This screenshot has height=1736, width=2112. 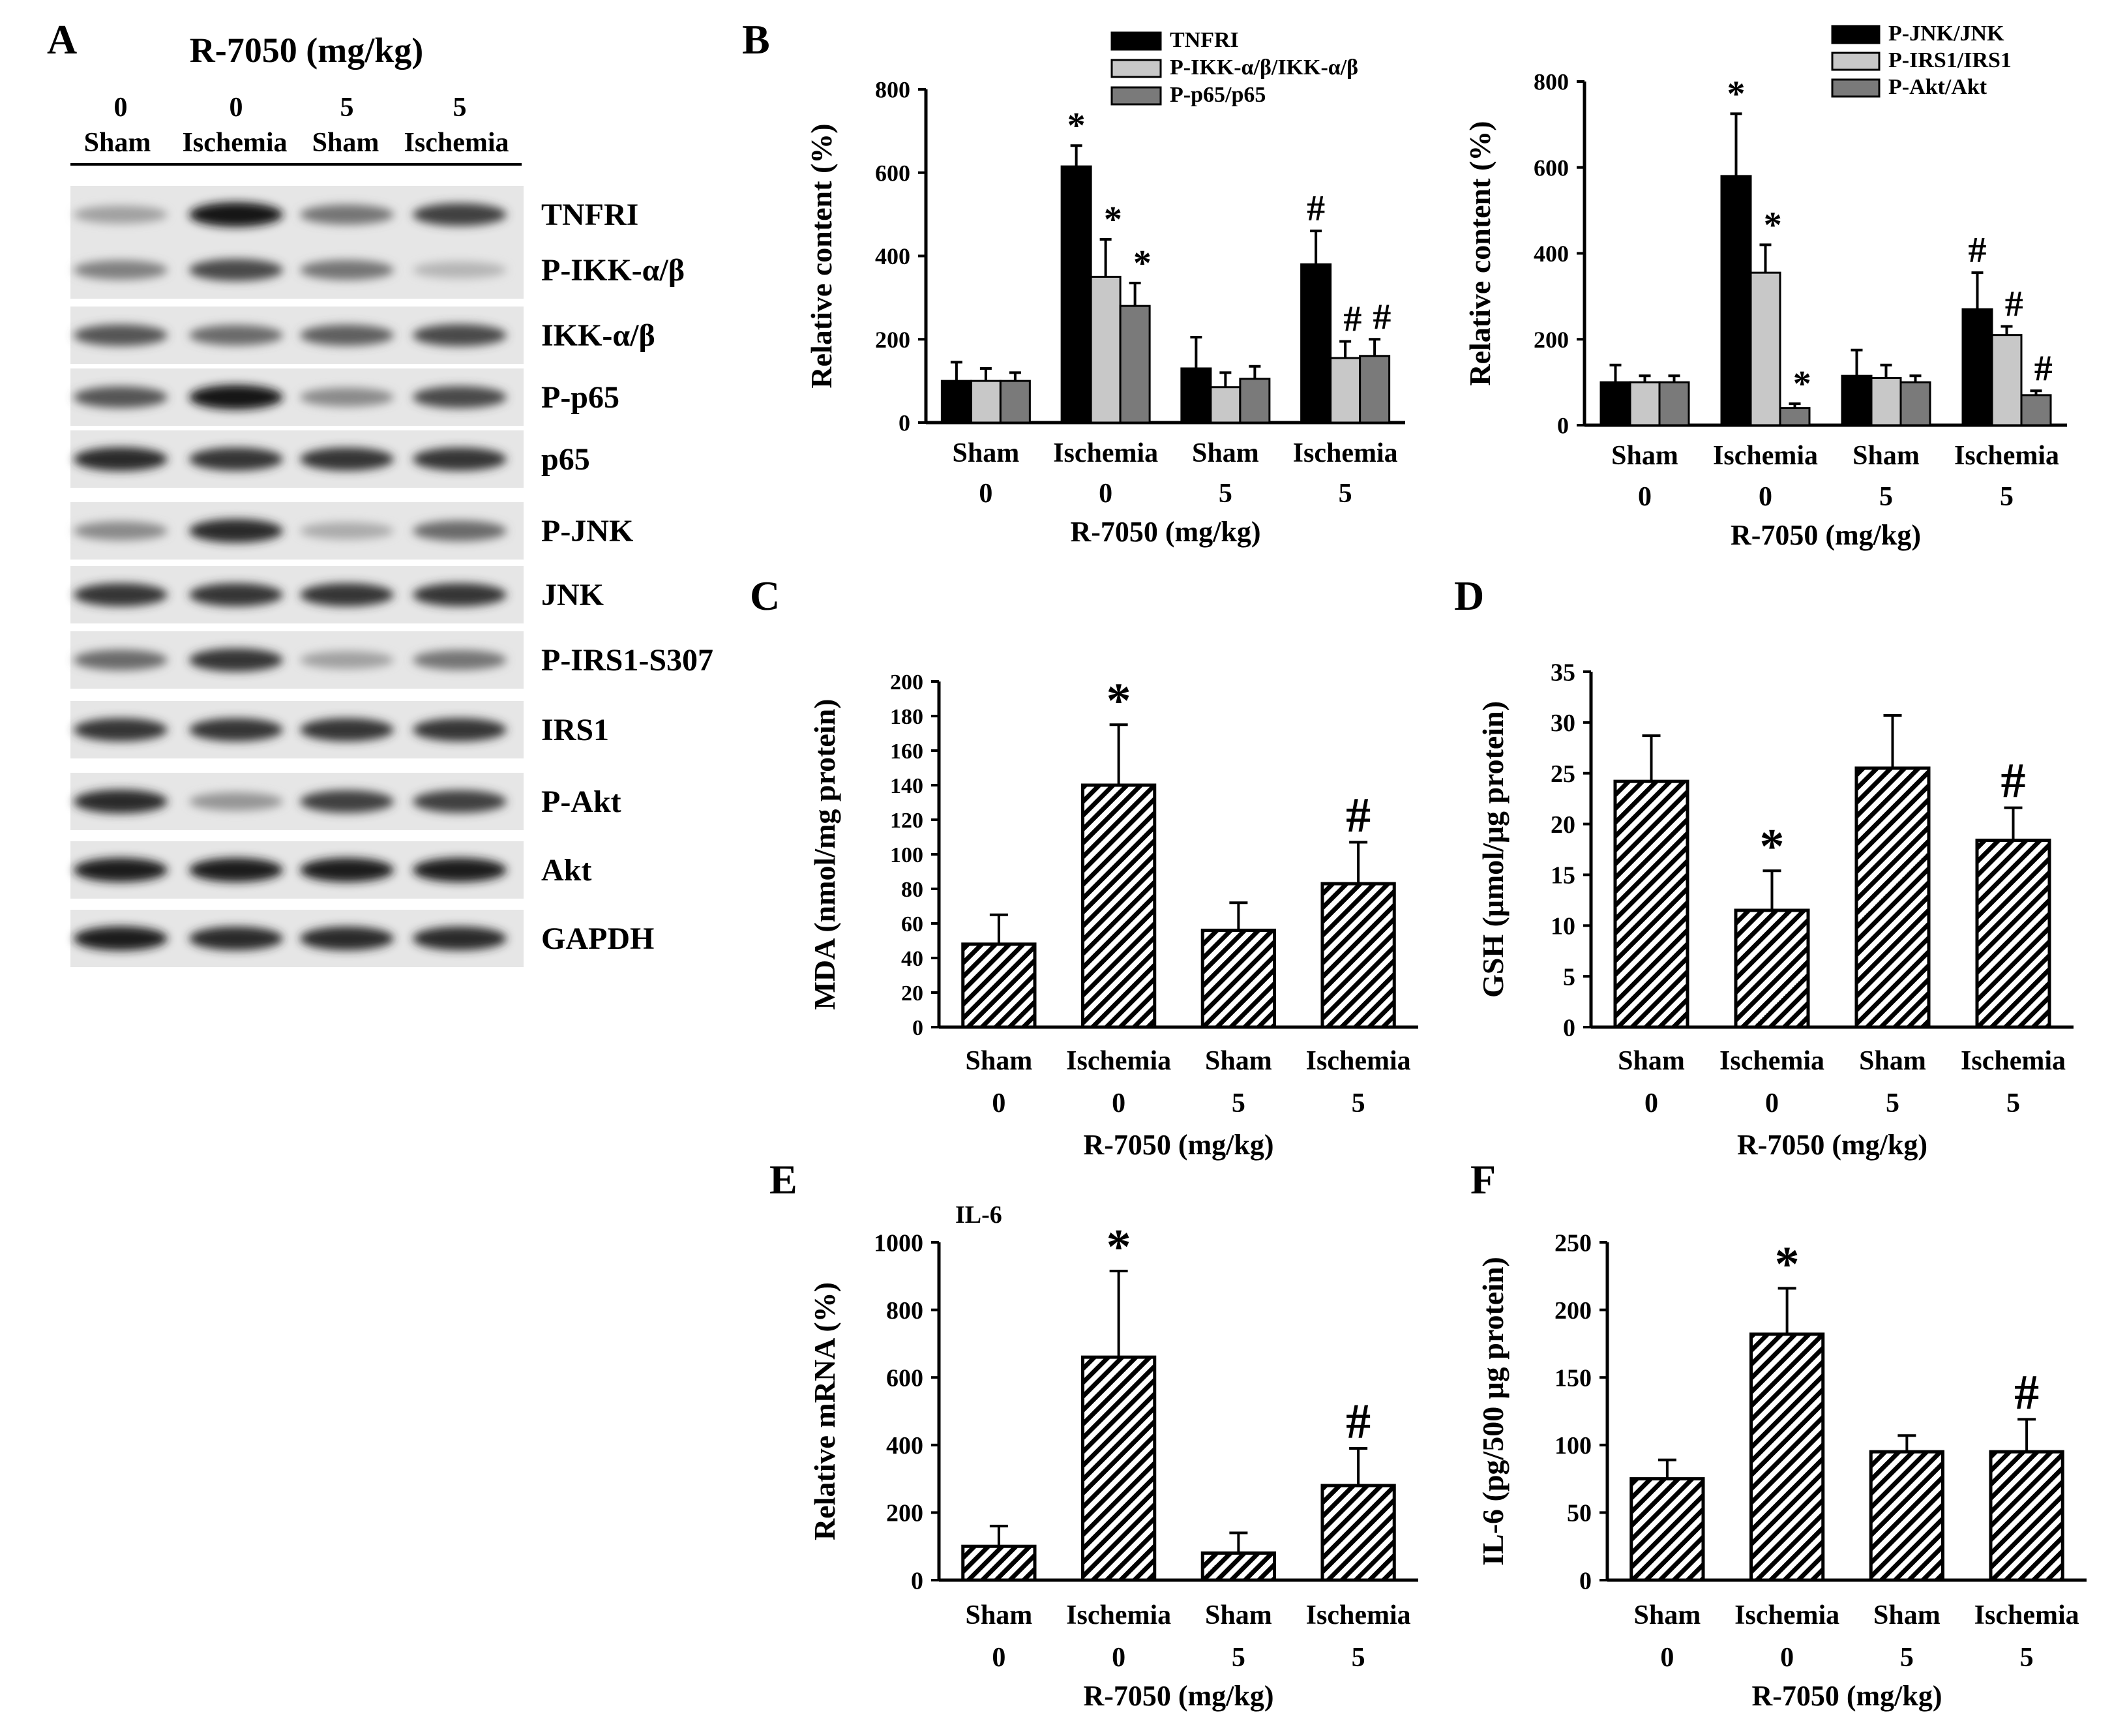 What do you see at coordinates (613, 270) in the screenshot?
I see `blot-row-label: P-IKK-α/β` at bounding box center [613, 270].